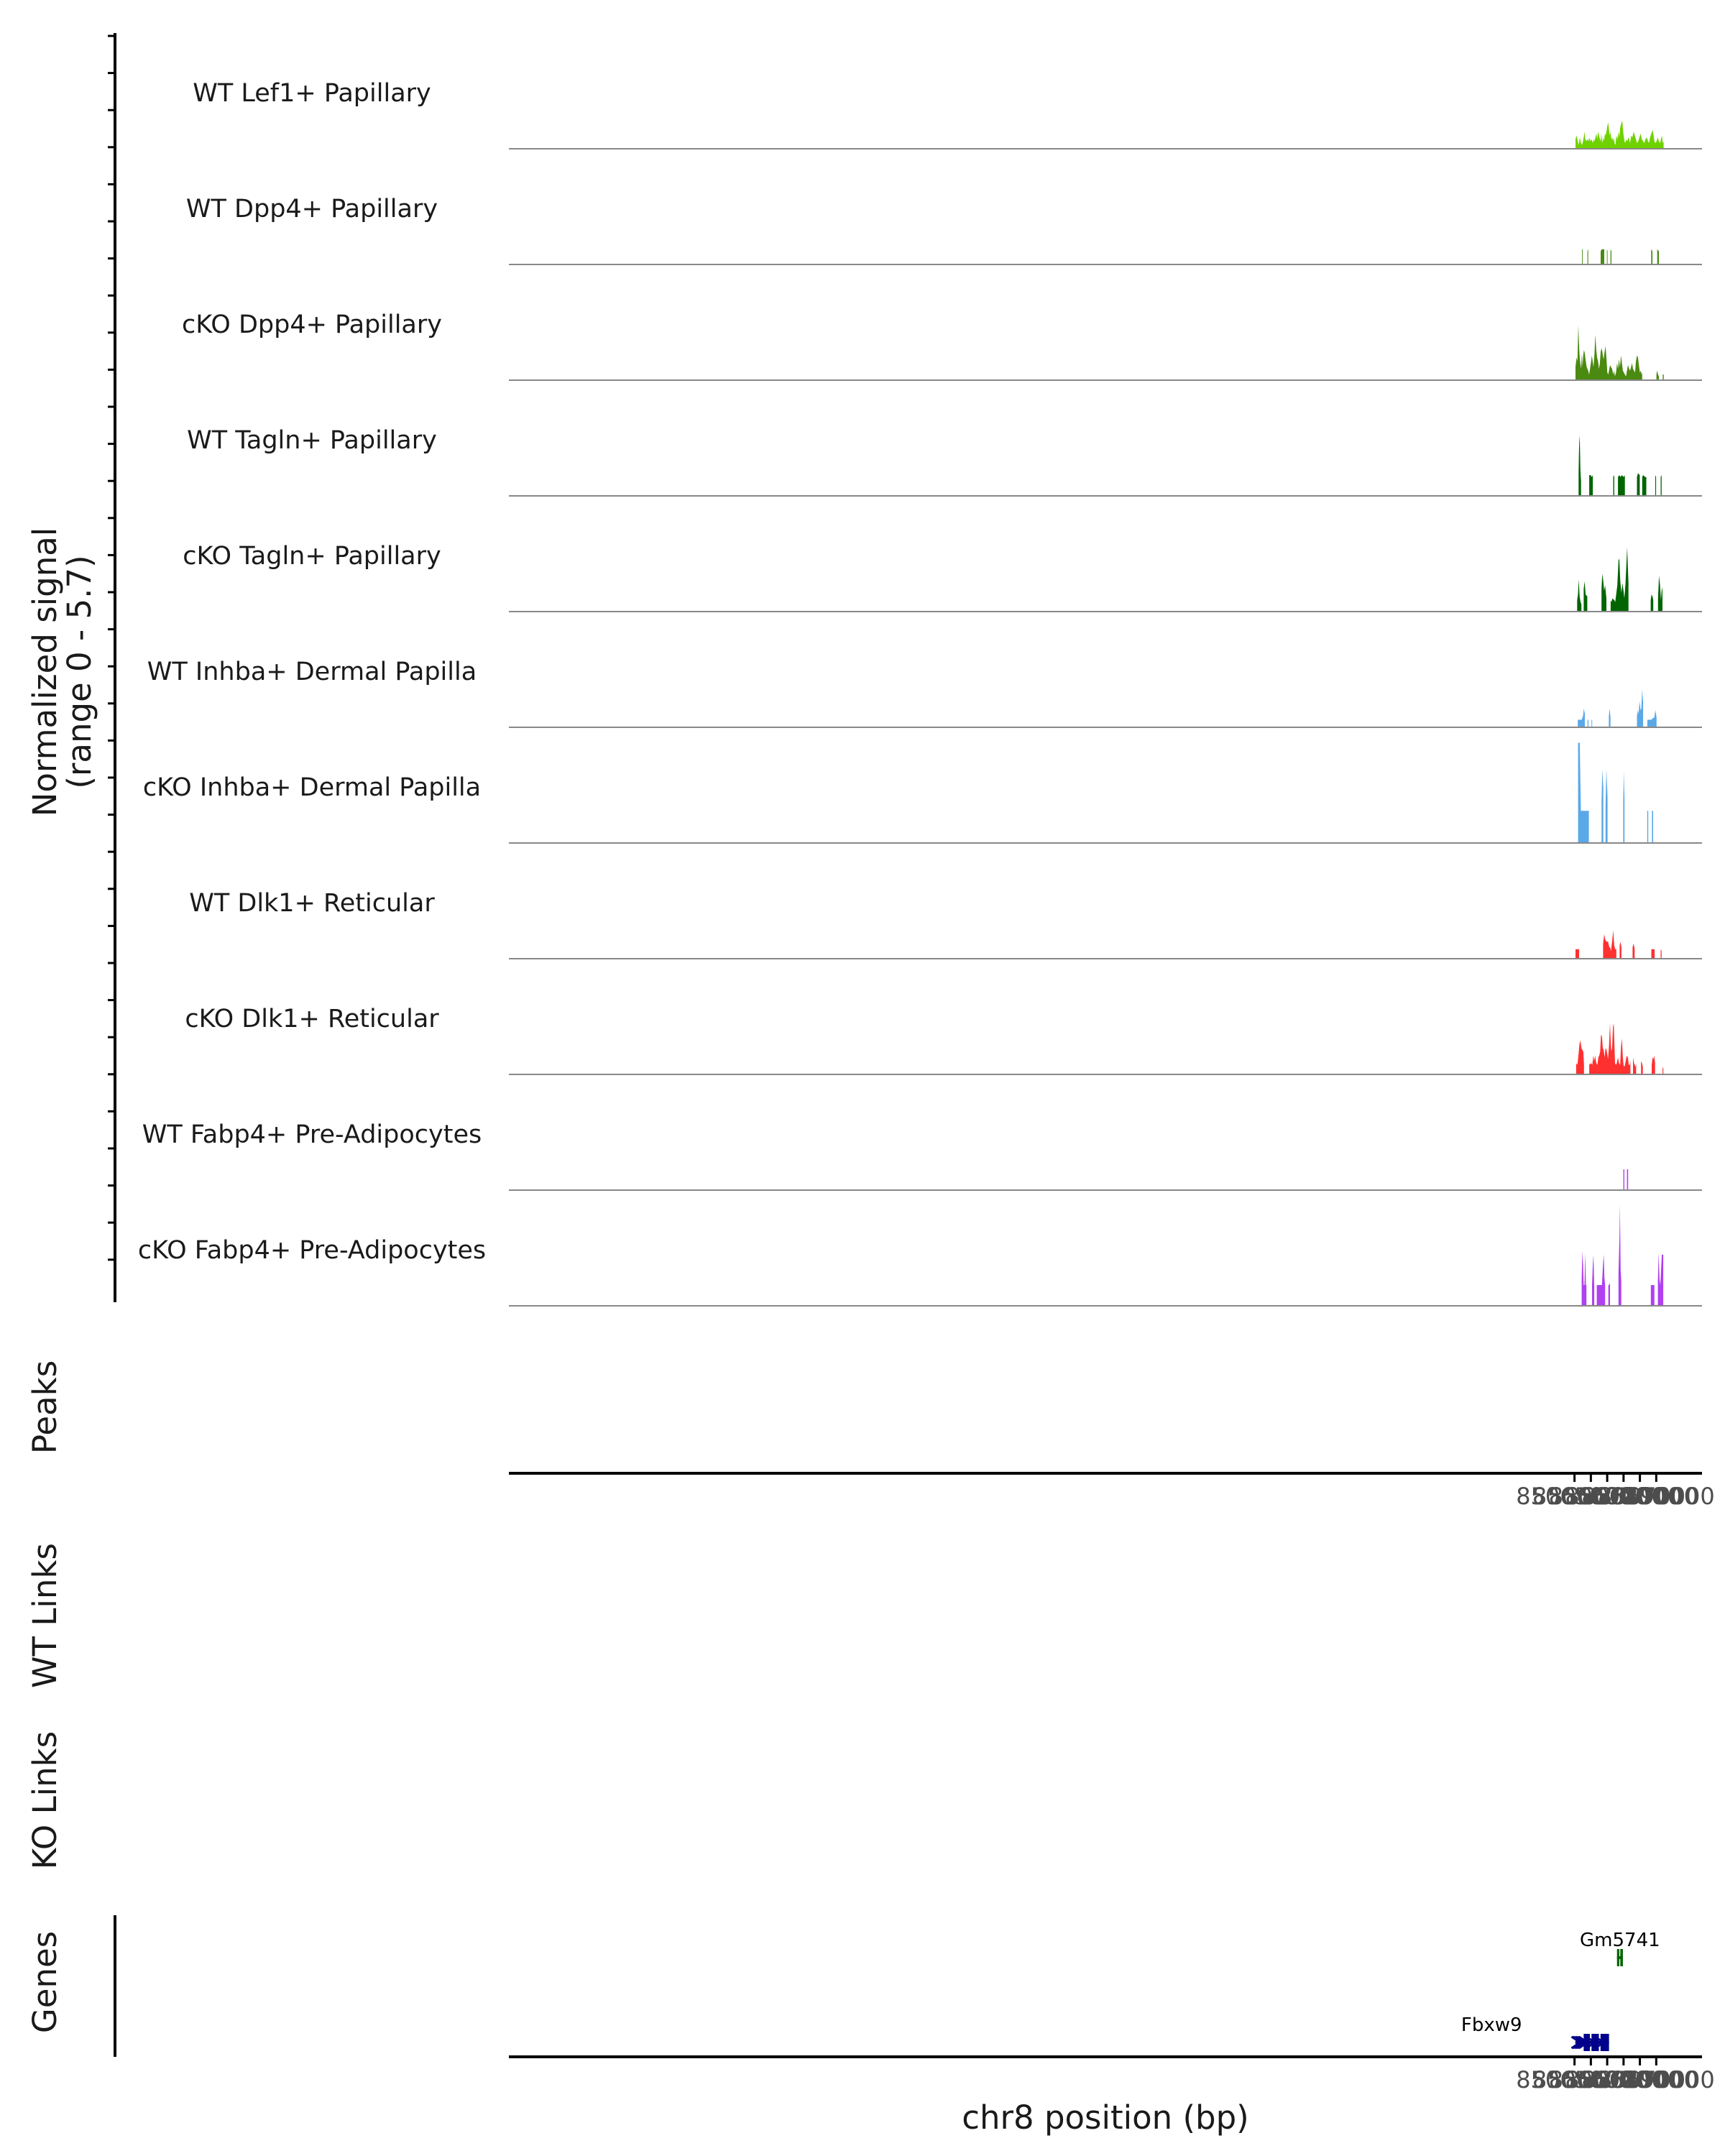 The image size is (1725, 2156). I want to click on gene-annotations: Fbxw9 Gm5741, so click(1560, 1991).